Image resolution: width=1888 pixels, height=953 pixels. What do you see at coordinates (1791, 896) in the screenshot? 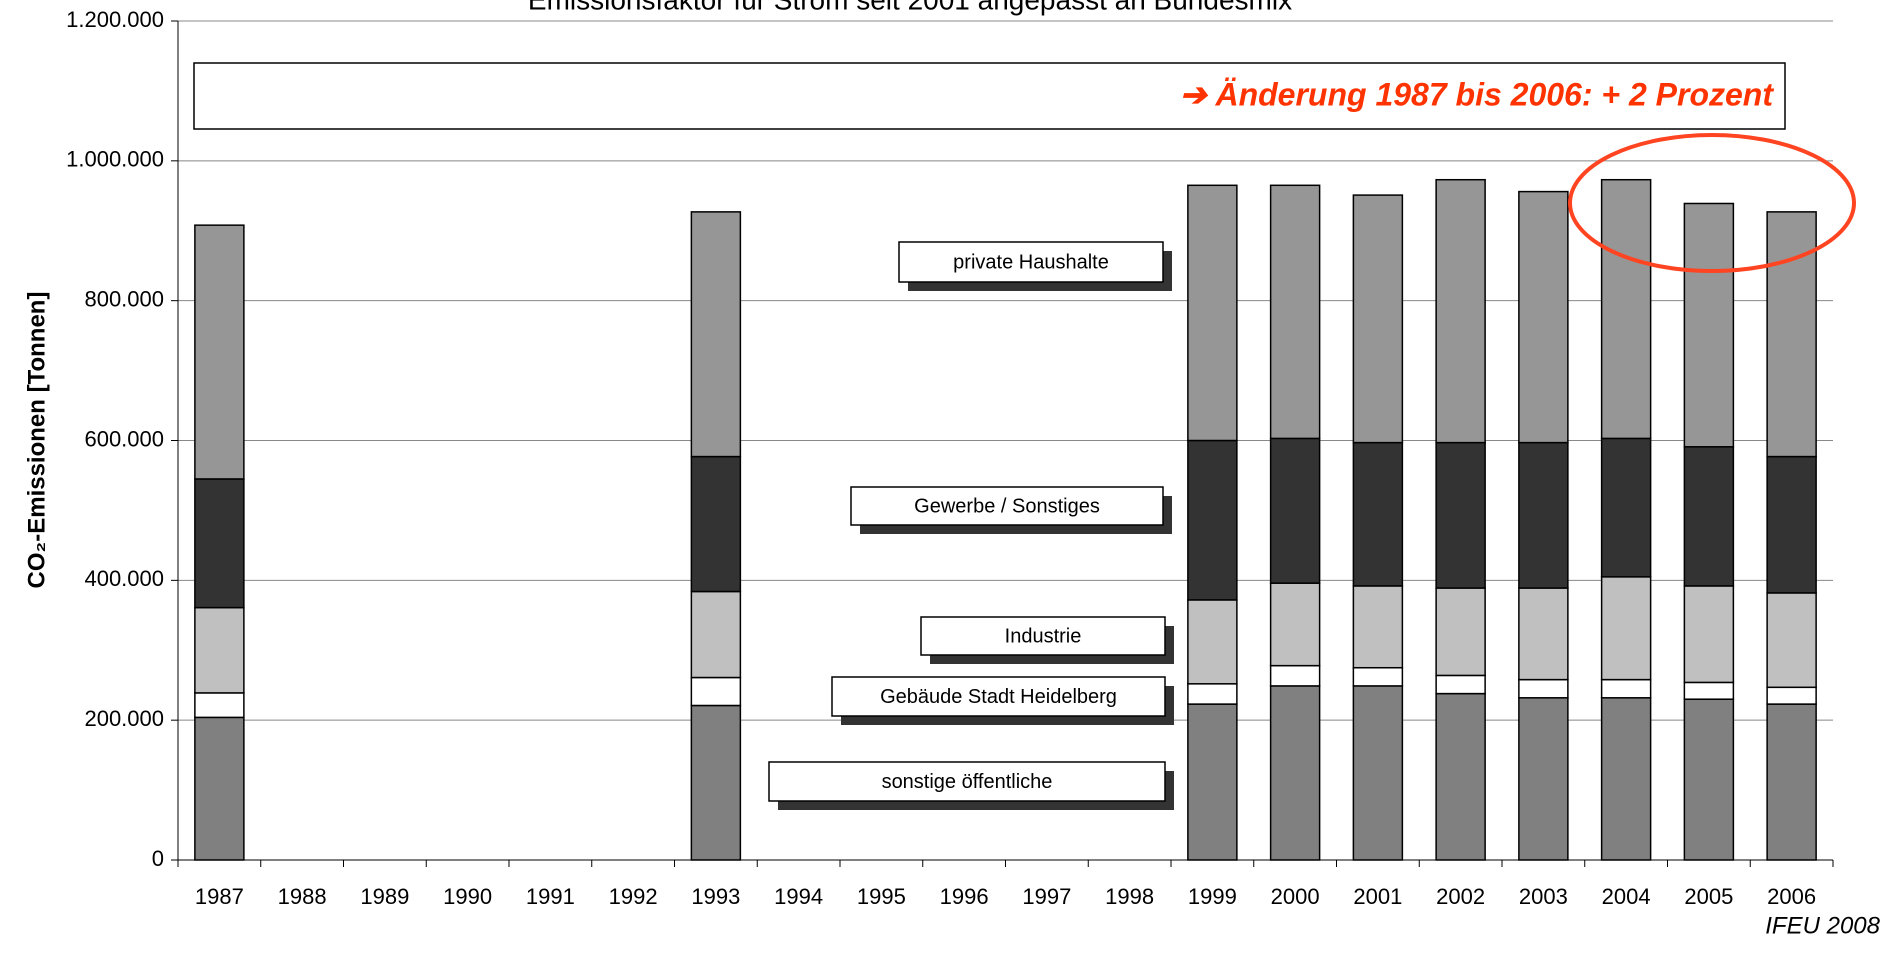
I see `x-tick-label: 2006` at bounding box center [1791, 896].